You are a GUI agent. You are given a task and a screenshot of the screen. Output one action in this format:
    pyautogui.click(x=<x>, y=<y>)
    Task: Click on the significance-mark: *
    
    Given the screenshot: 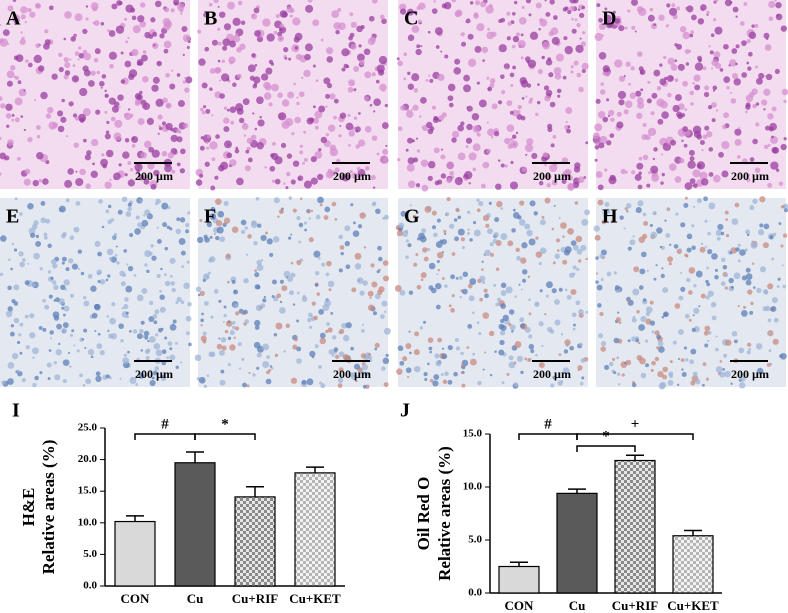 What is the action you would take?
    pyautogui.click(x=225, y=424)
    